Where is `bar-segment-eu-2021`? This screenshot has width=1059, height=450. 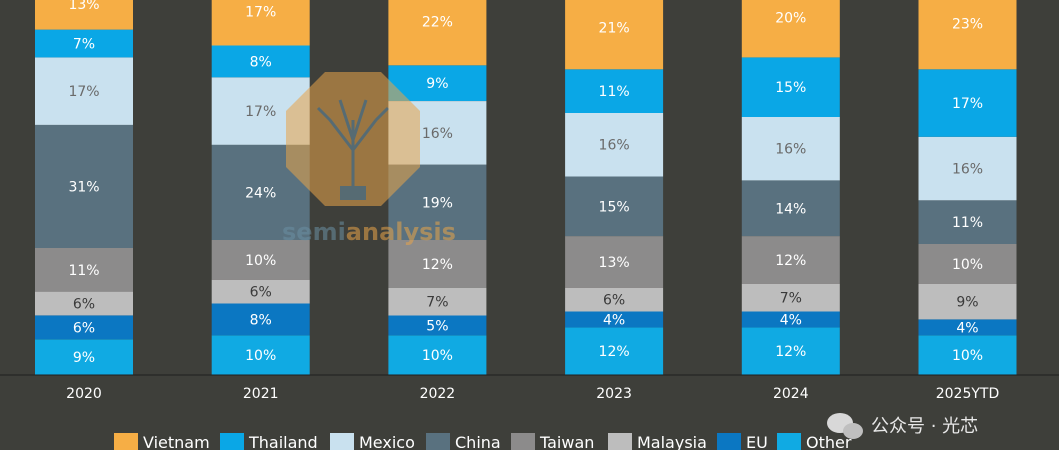
bar-segment-eu-2021 is located at coordinates (260, 319).